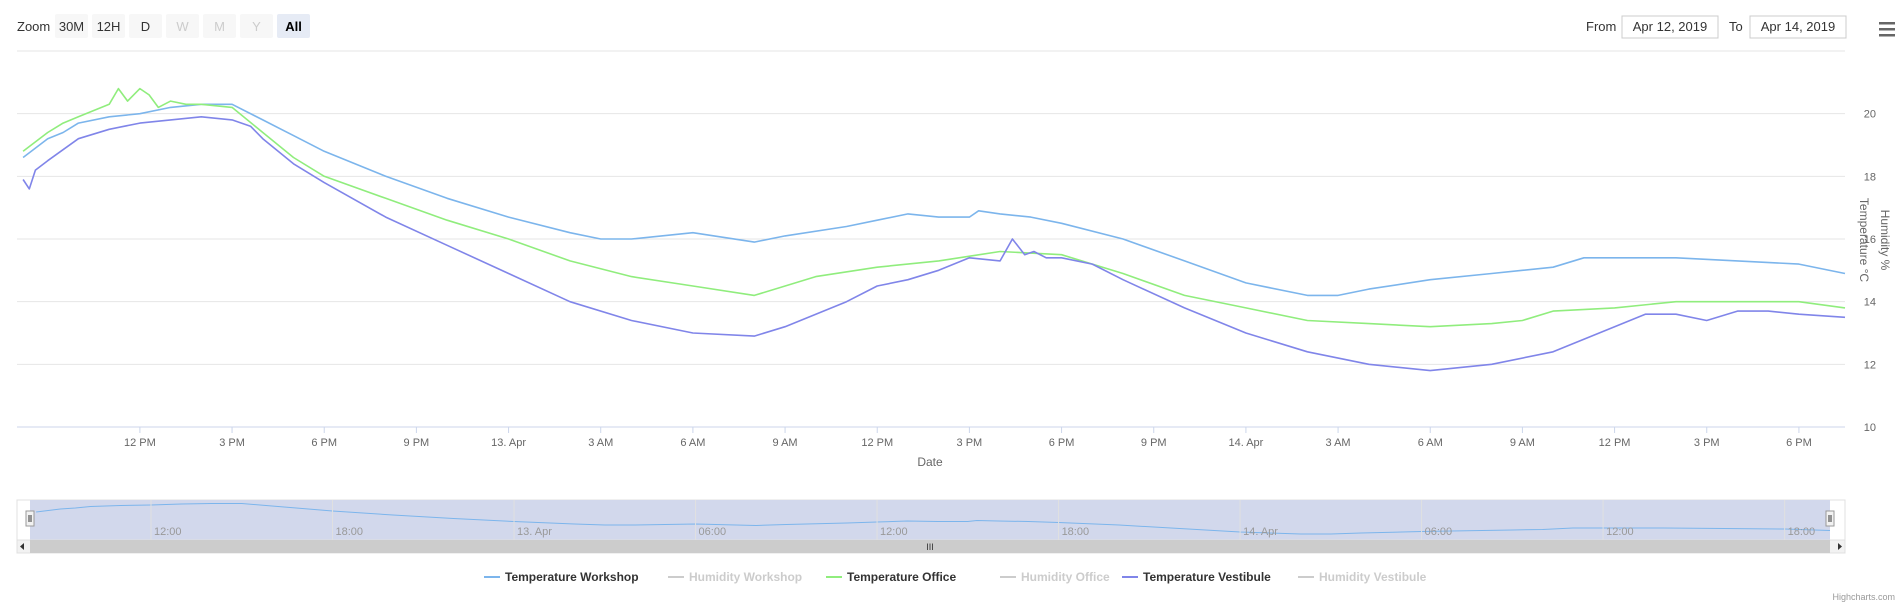 The image size is (1897, 607). I want to click on zoom-button-all: All, so click(293, 26).